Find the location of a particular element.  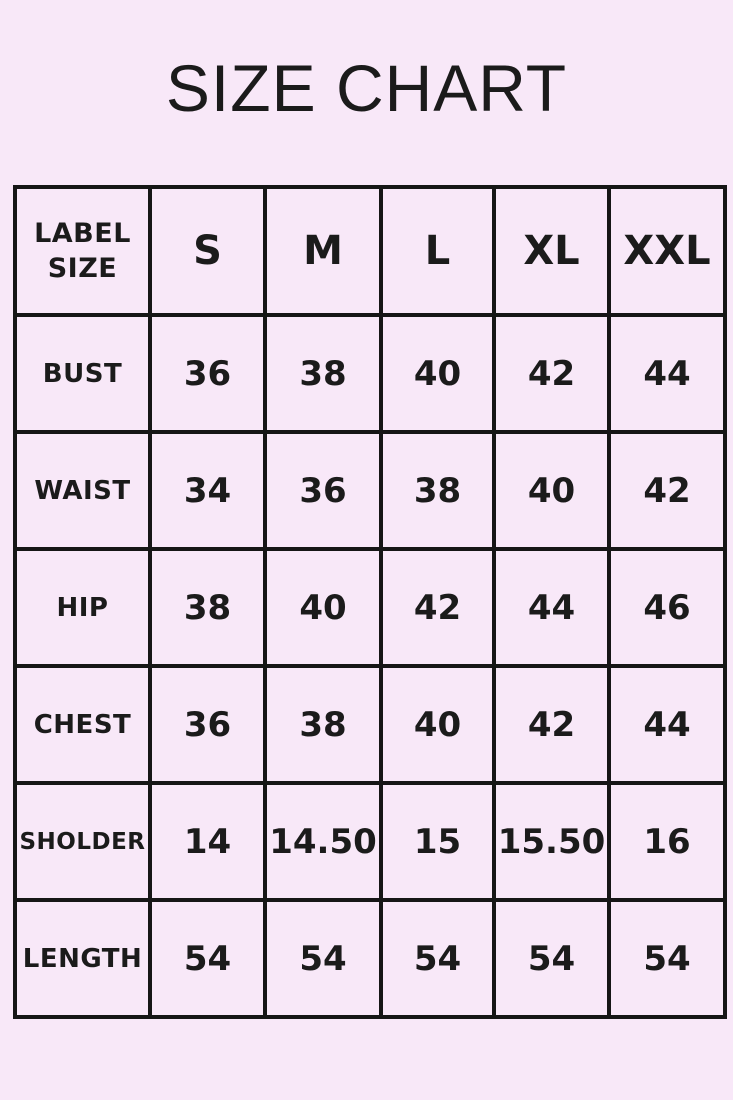

table-row-length: LENGTH 54 54 54 54 54 is located at coordinates (370, 958).